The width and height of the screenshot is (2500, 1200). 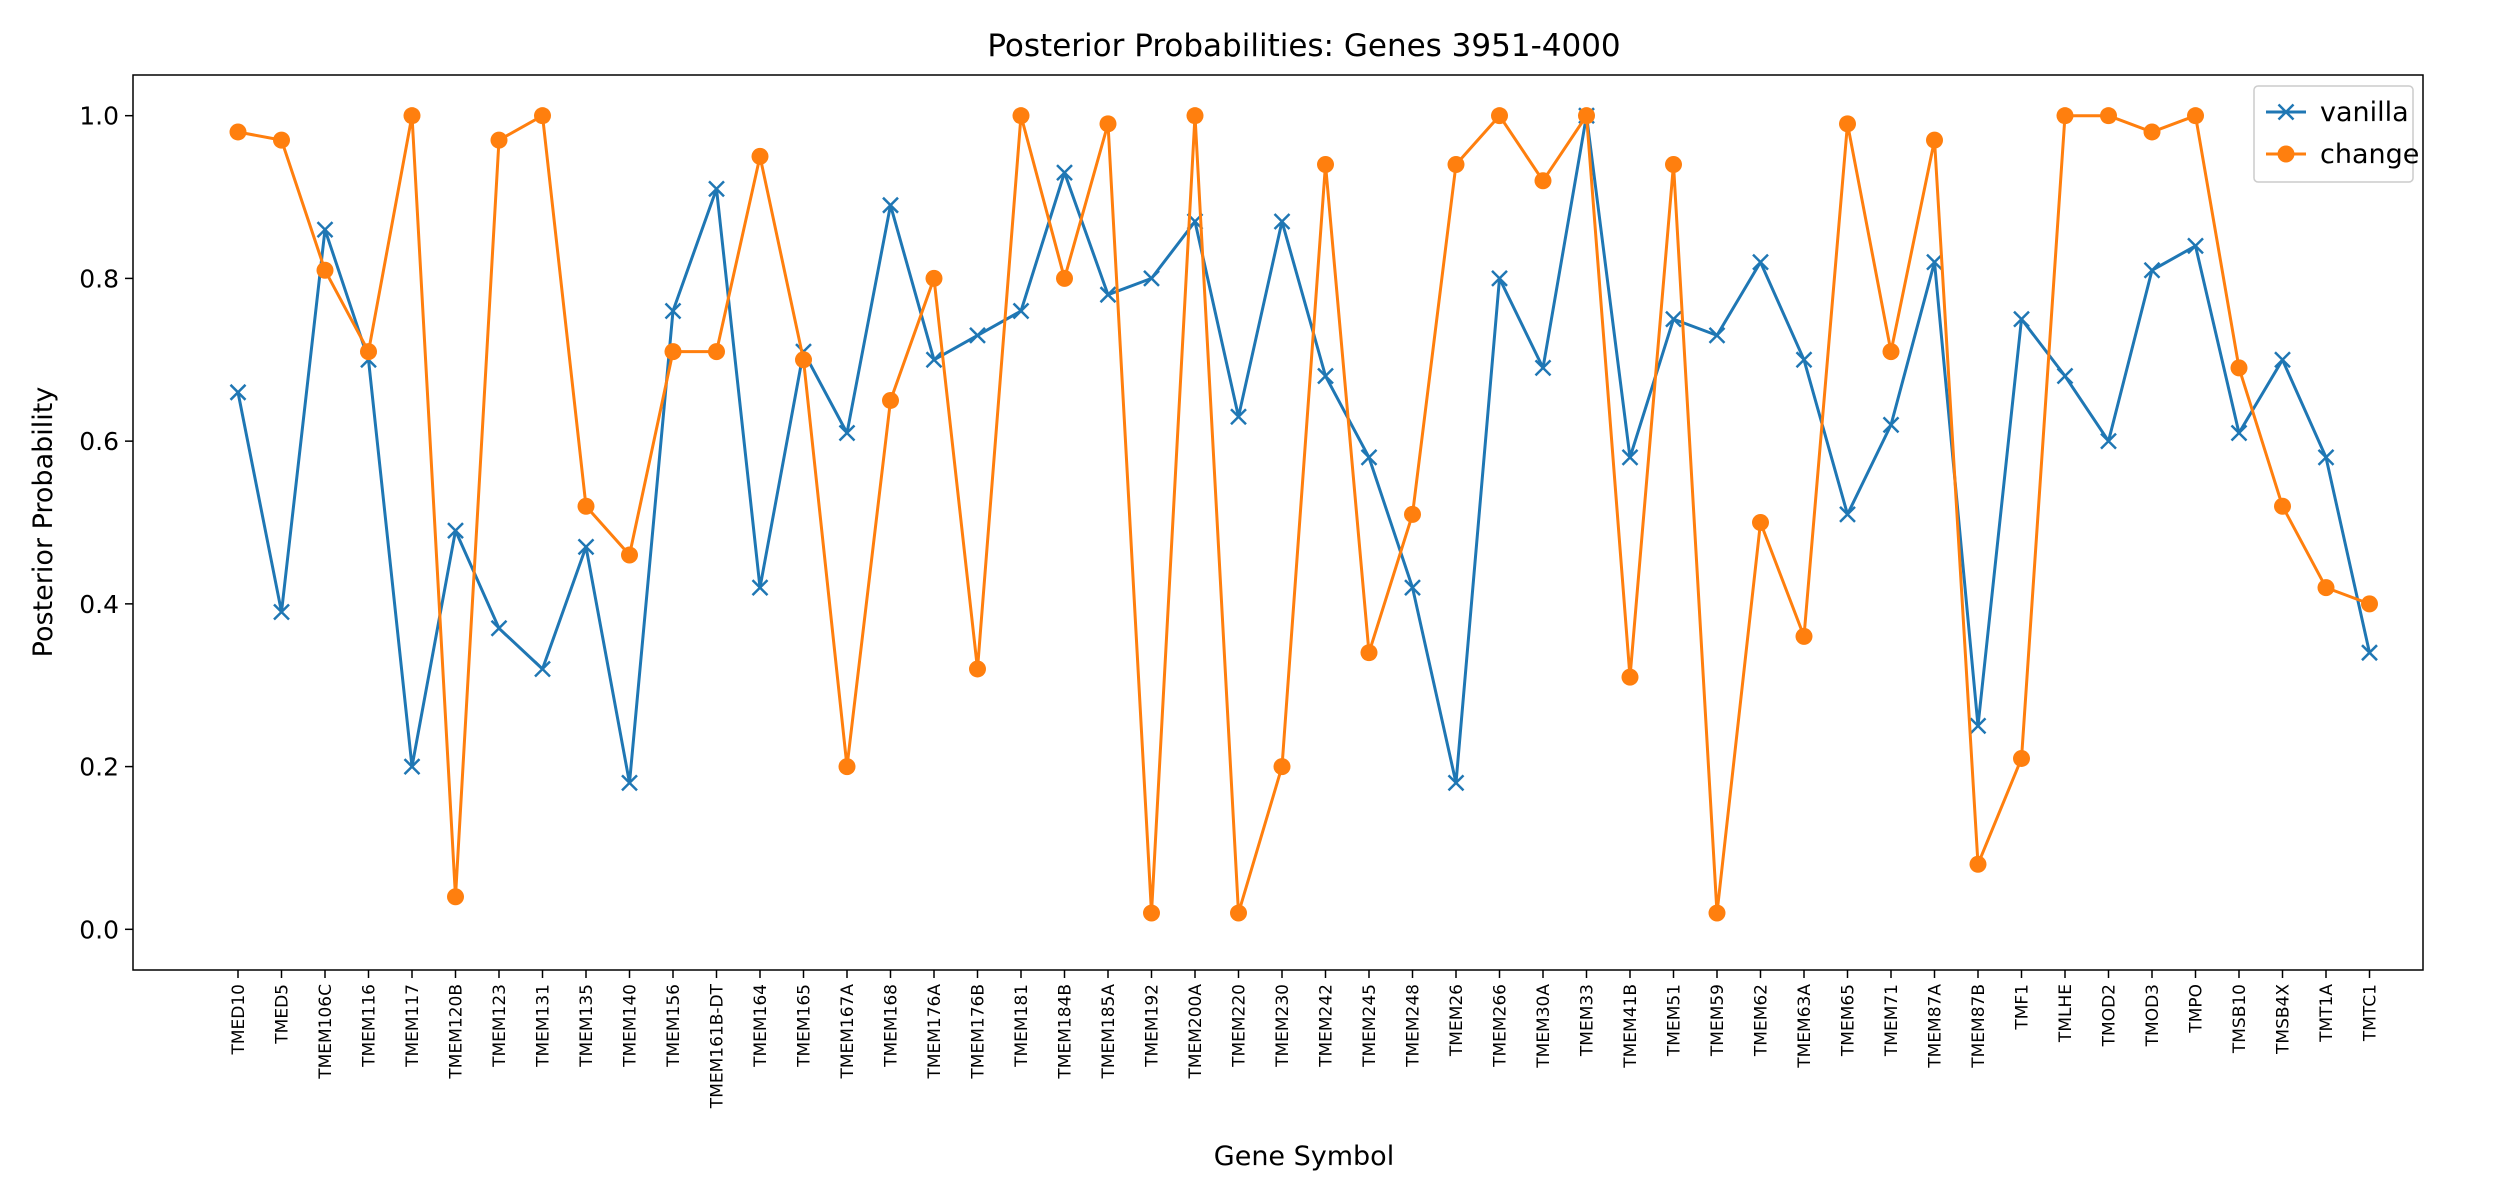 What do you see at coordinates (2240, 1019) in the screenshot?
I see `x-tick-label: TMSB10` at bounding box center [2240, 1019].